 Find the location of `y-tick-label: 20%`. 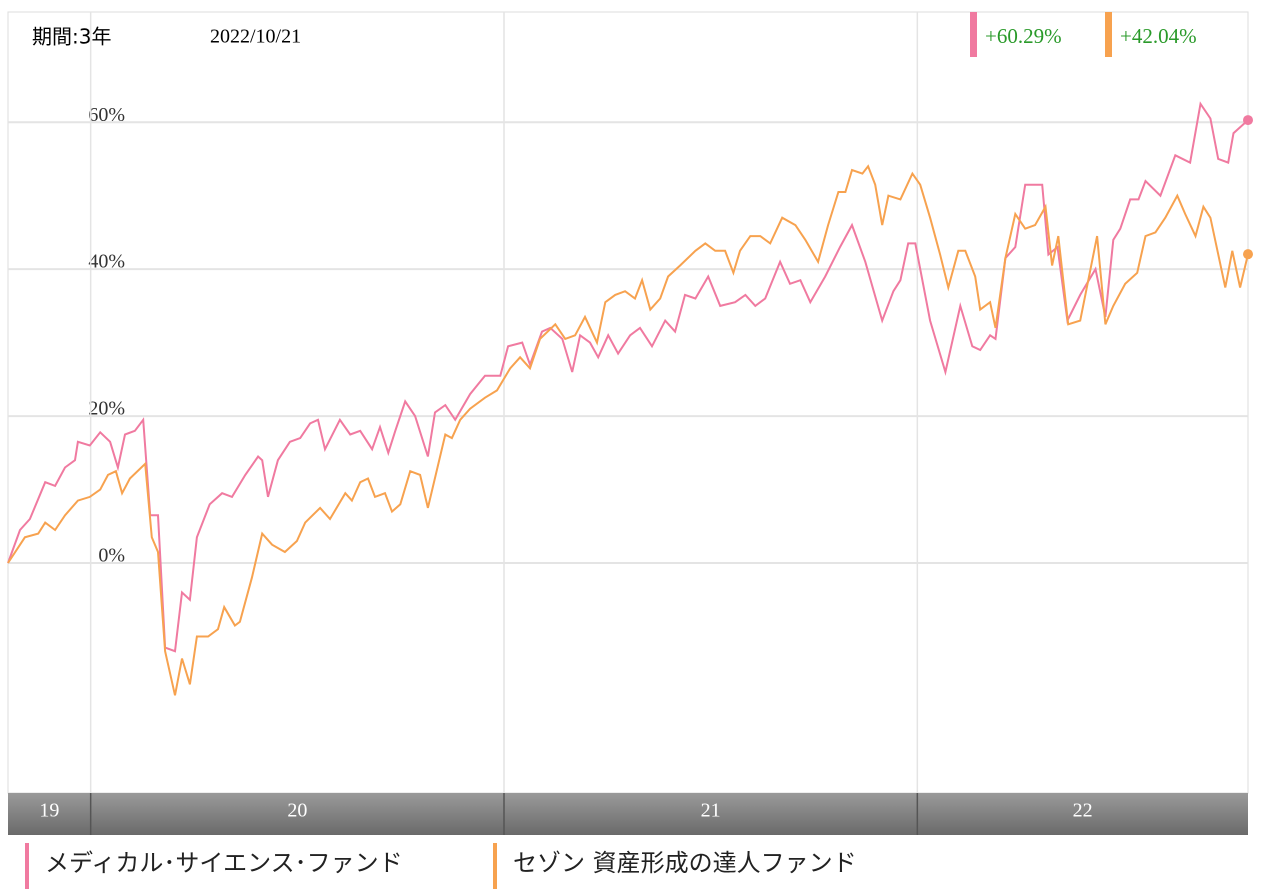

y-tick-label: 20% is located at coordinates (106, 409).